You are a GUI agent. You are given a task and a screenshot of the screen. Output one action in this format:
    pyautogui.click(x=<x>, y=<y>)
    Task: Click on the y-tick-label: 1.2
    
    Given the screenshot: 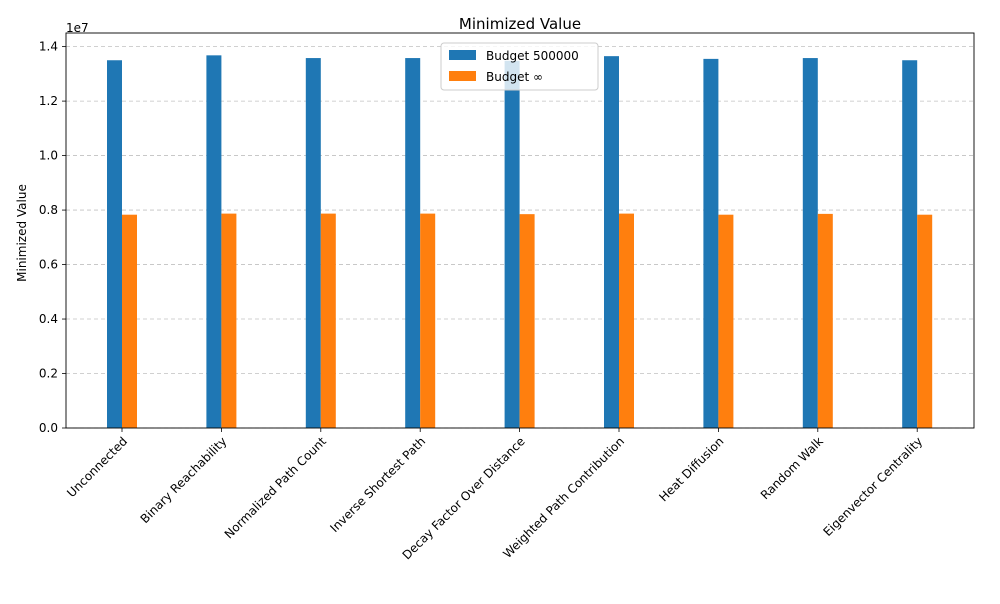 What is the action you would take?
    pyautogui.click(x=48, y=101)
    